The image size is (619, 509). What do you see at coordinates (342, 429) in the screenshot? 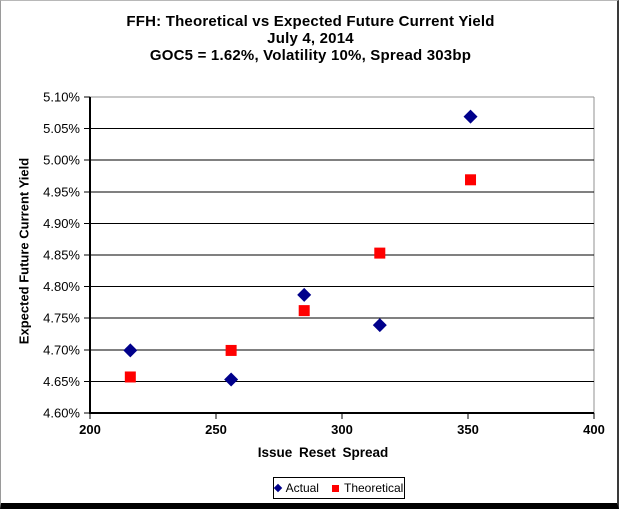
I see `x-tick-label: 300` at bounding box center [342, 429].